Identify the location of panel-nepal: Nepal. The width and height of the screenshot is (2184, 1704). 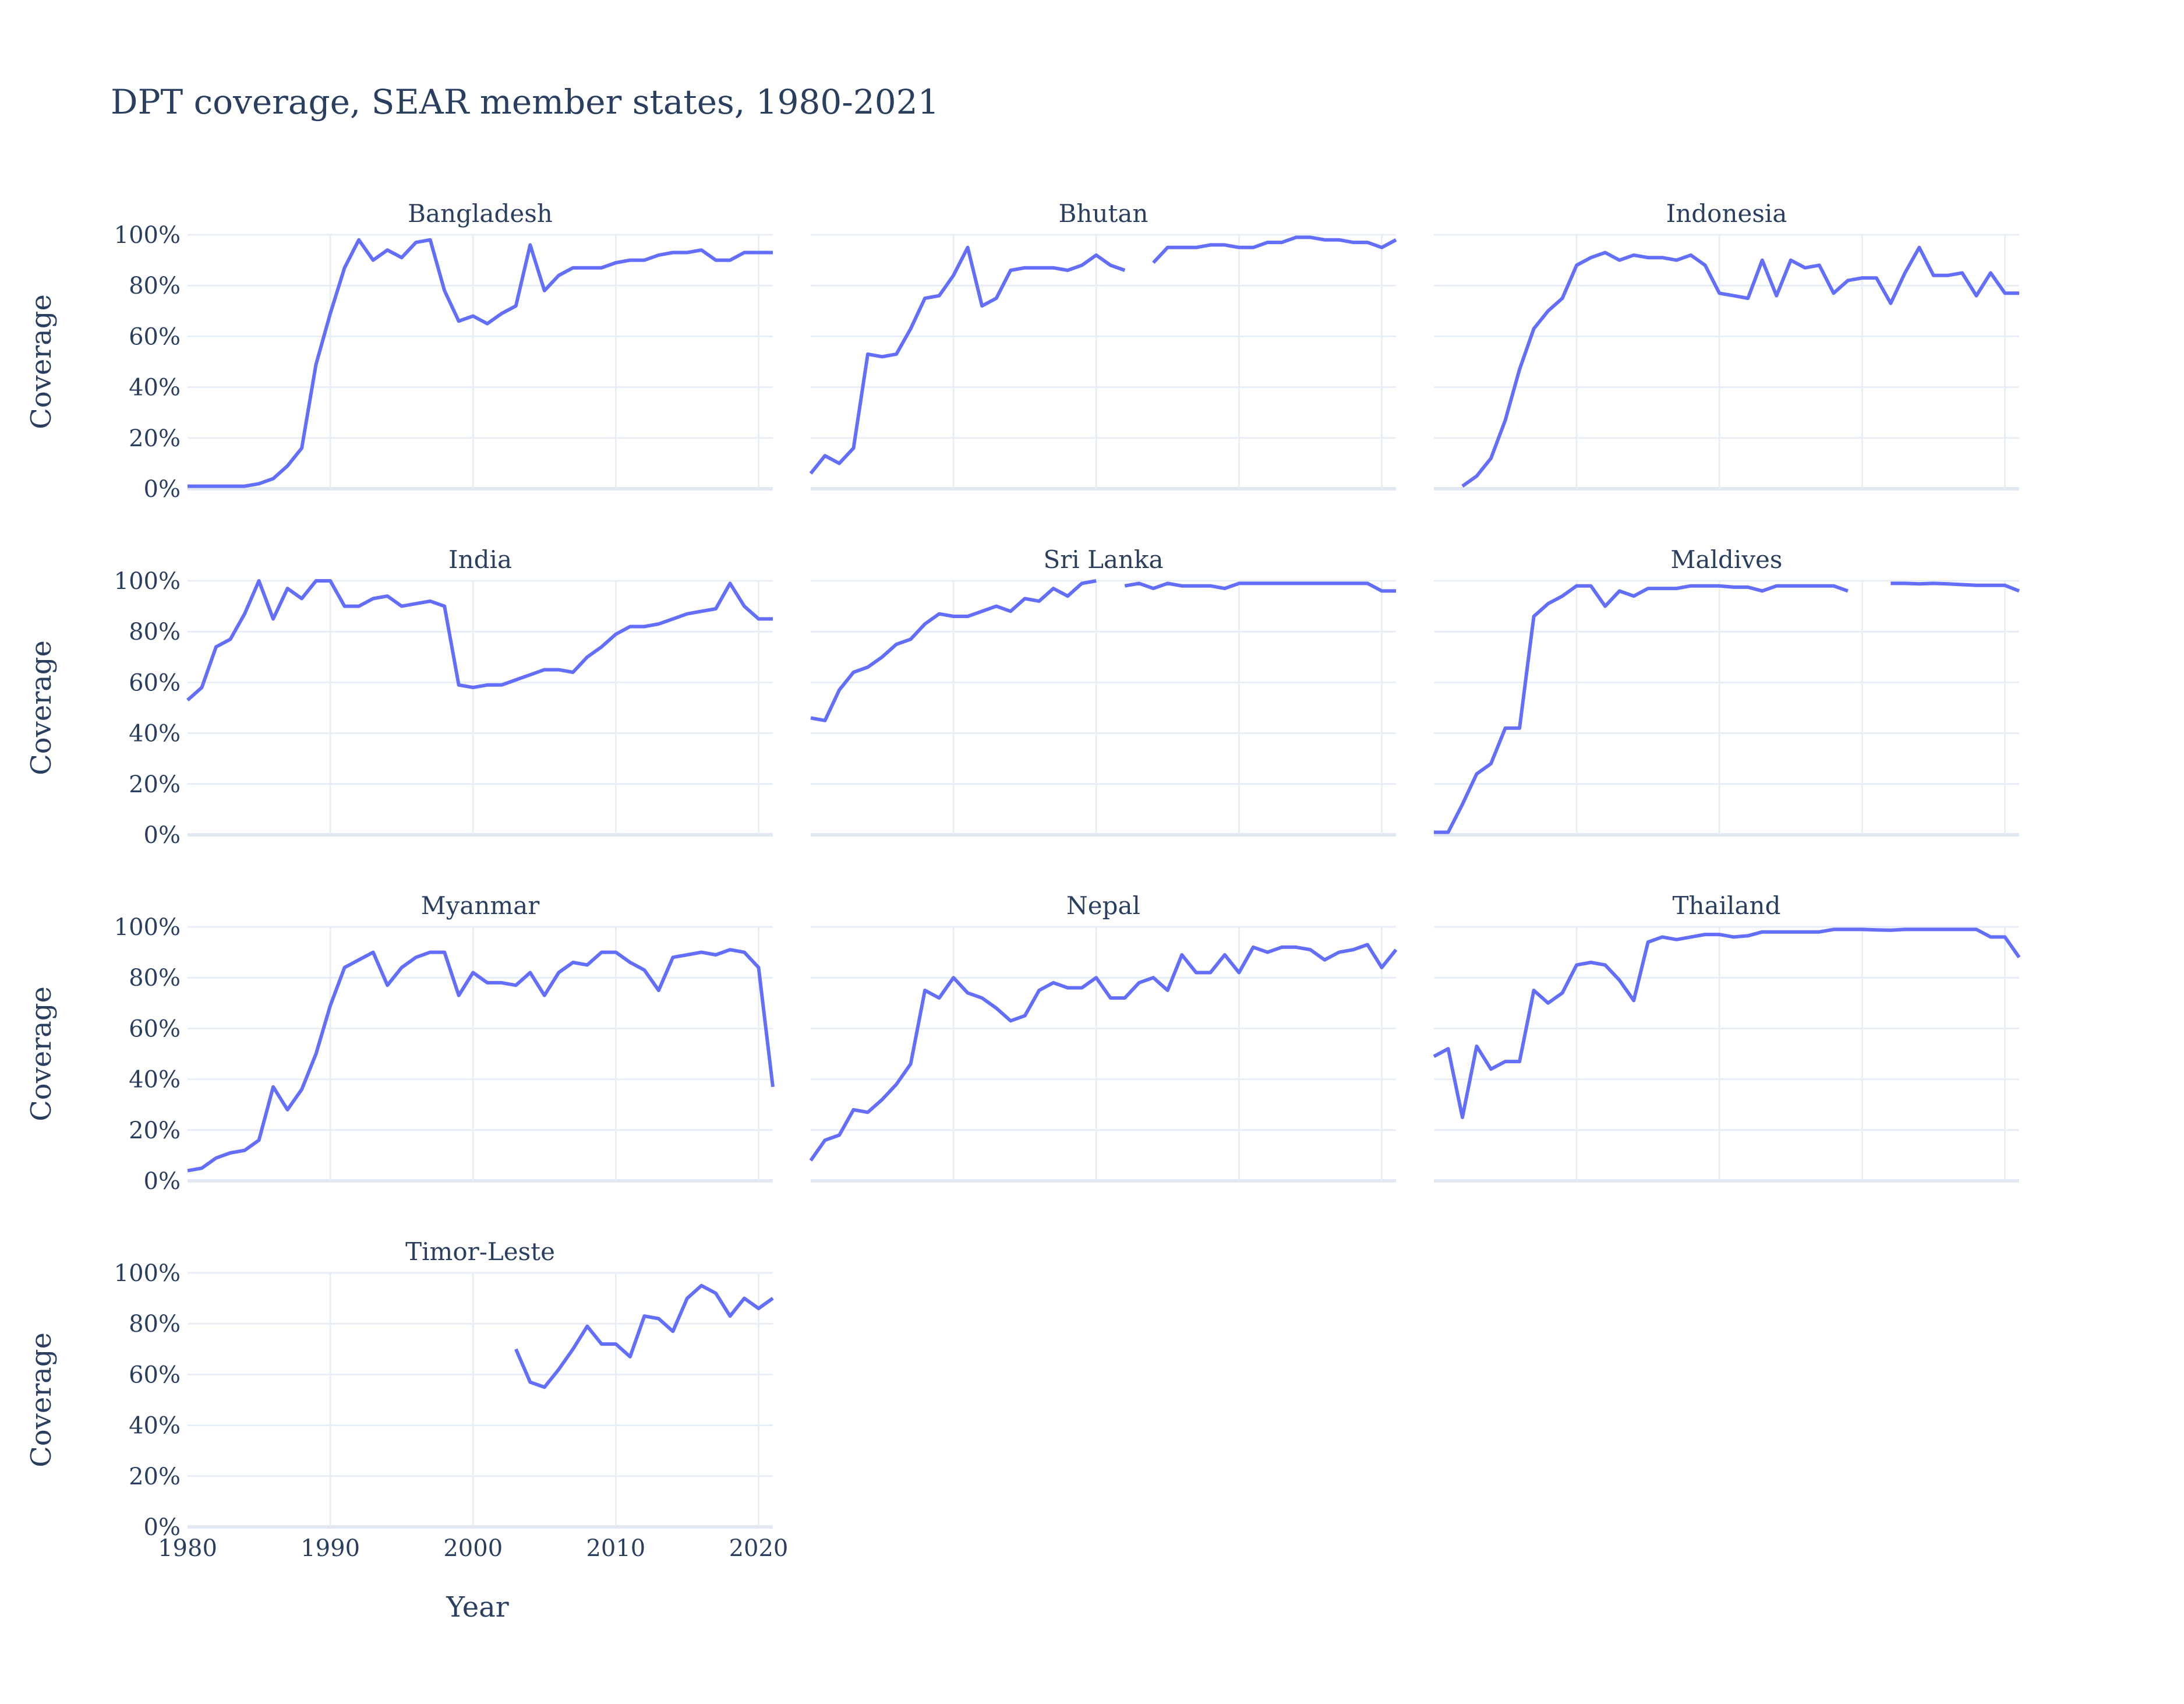
(1103, 1037).